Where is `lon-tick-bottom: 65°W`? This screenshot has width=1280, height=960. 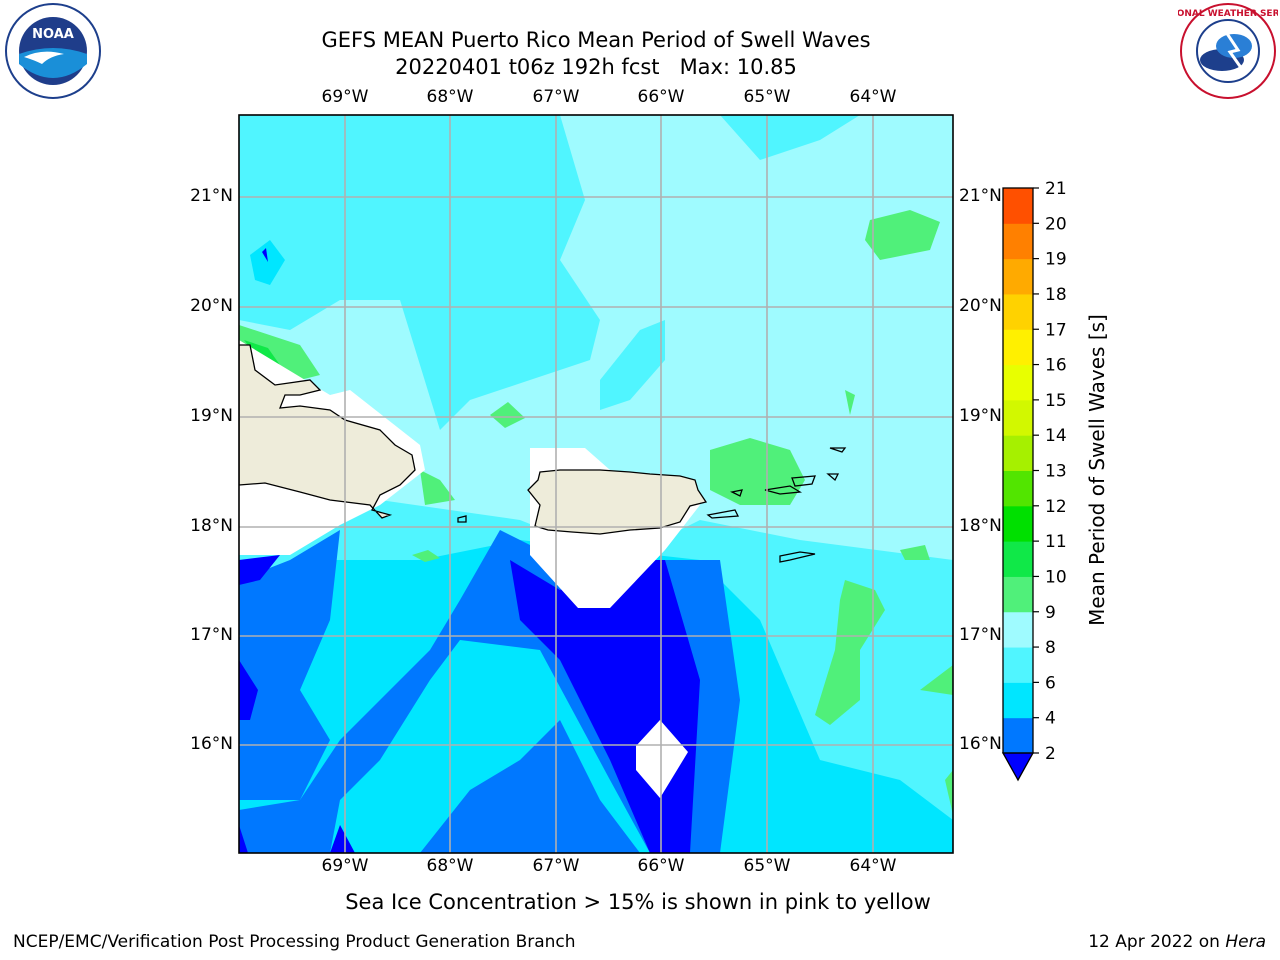 lon-tick-bottom: 65°W is located at coordinates (767, 866).